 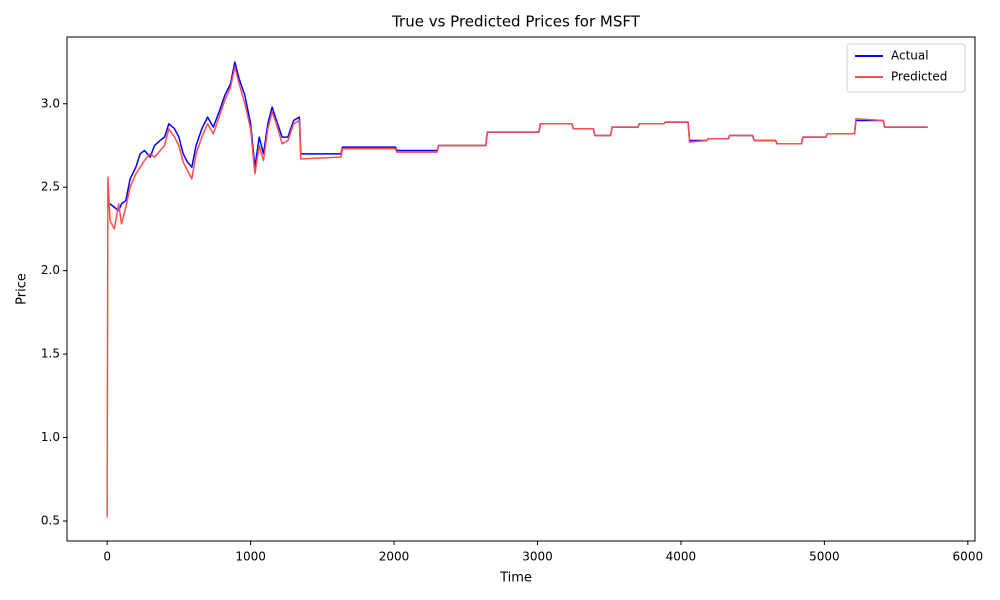 I want to click on x-tick-label: 4000, so click(x=681, y=557).